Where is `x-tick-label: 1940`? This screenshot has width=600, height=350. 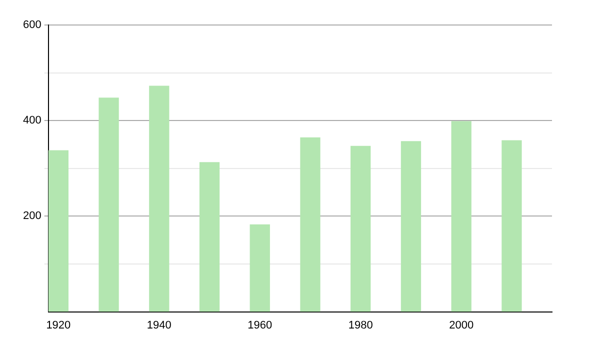 x-tick-label: 1940 is located at coordinates (159, 325).